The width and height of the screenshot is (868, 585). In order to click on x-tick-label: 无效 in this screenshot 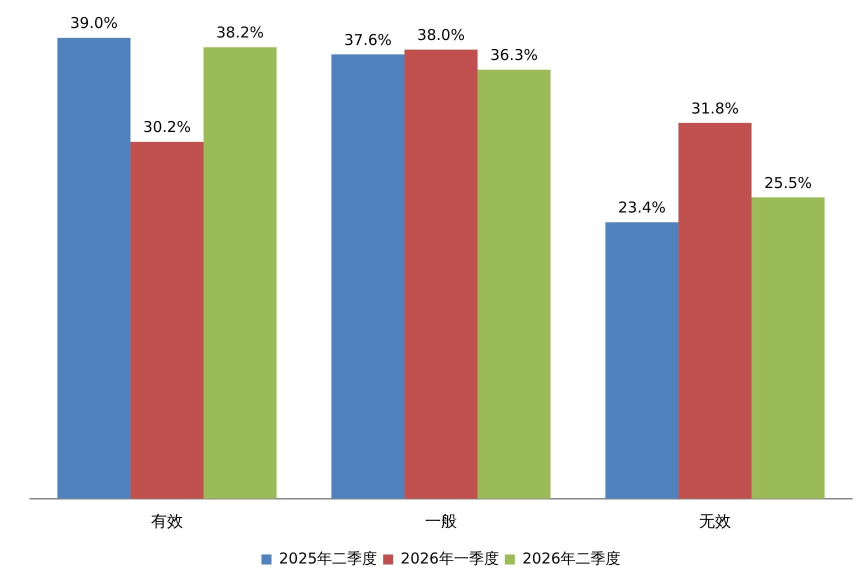, I will do `click(715, 521)`.